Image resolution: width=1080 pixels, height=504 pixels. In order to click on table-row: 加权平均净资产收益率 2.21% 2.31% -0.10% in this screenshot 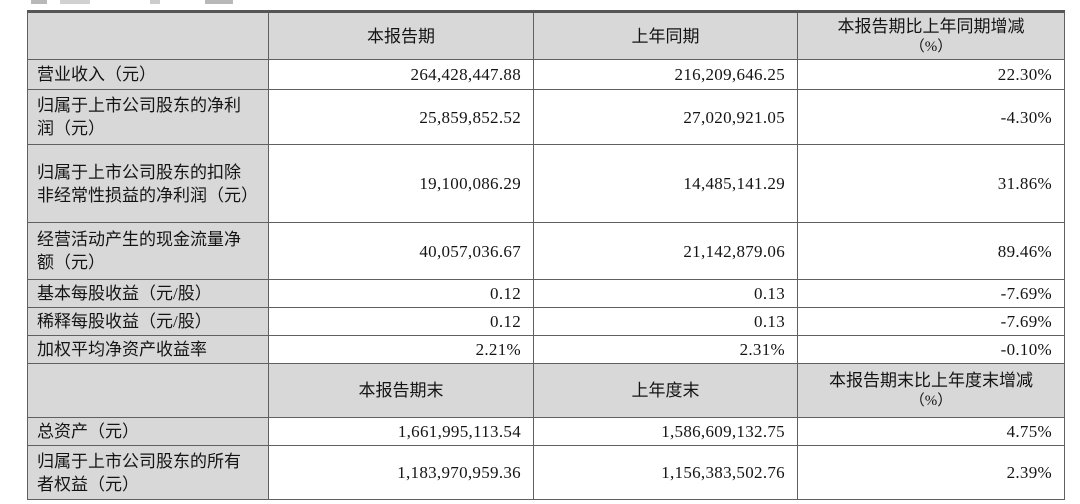, I will do `click(546, 349)`.